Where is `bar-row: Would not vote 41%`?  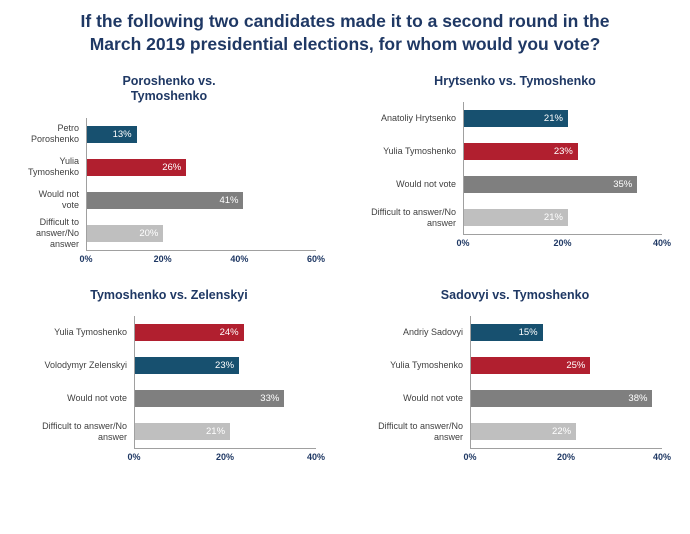
bar-row: Would not vote 41% is located at coordinates (169, 200).